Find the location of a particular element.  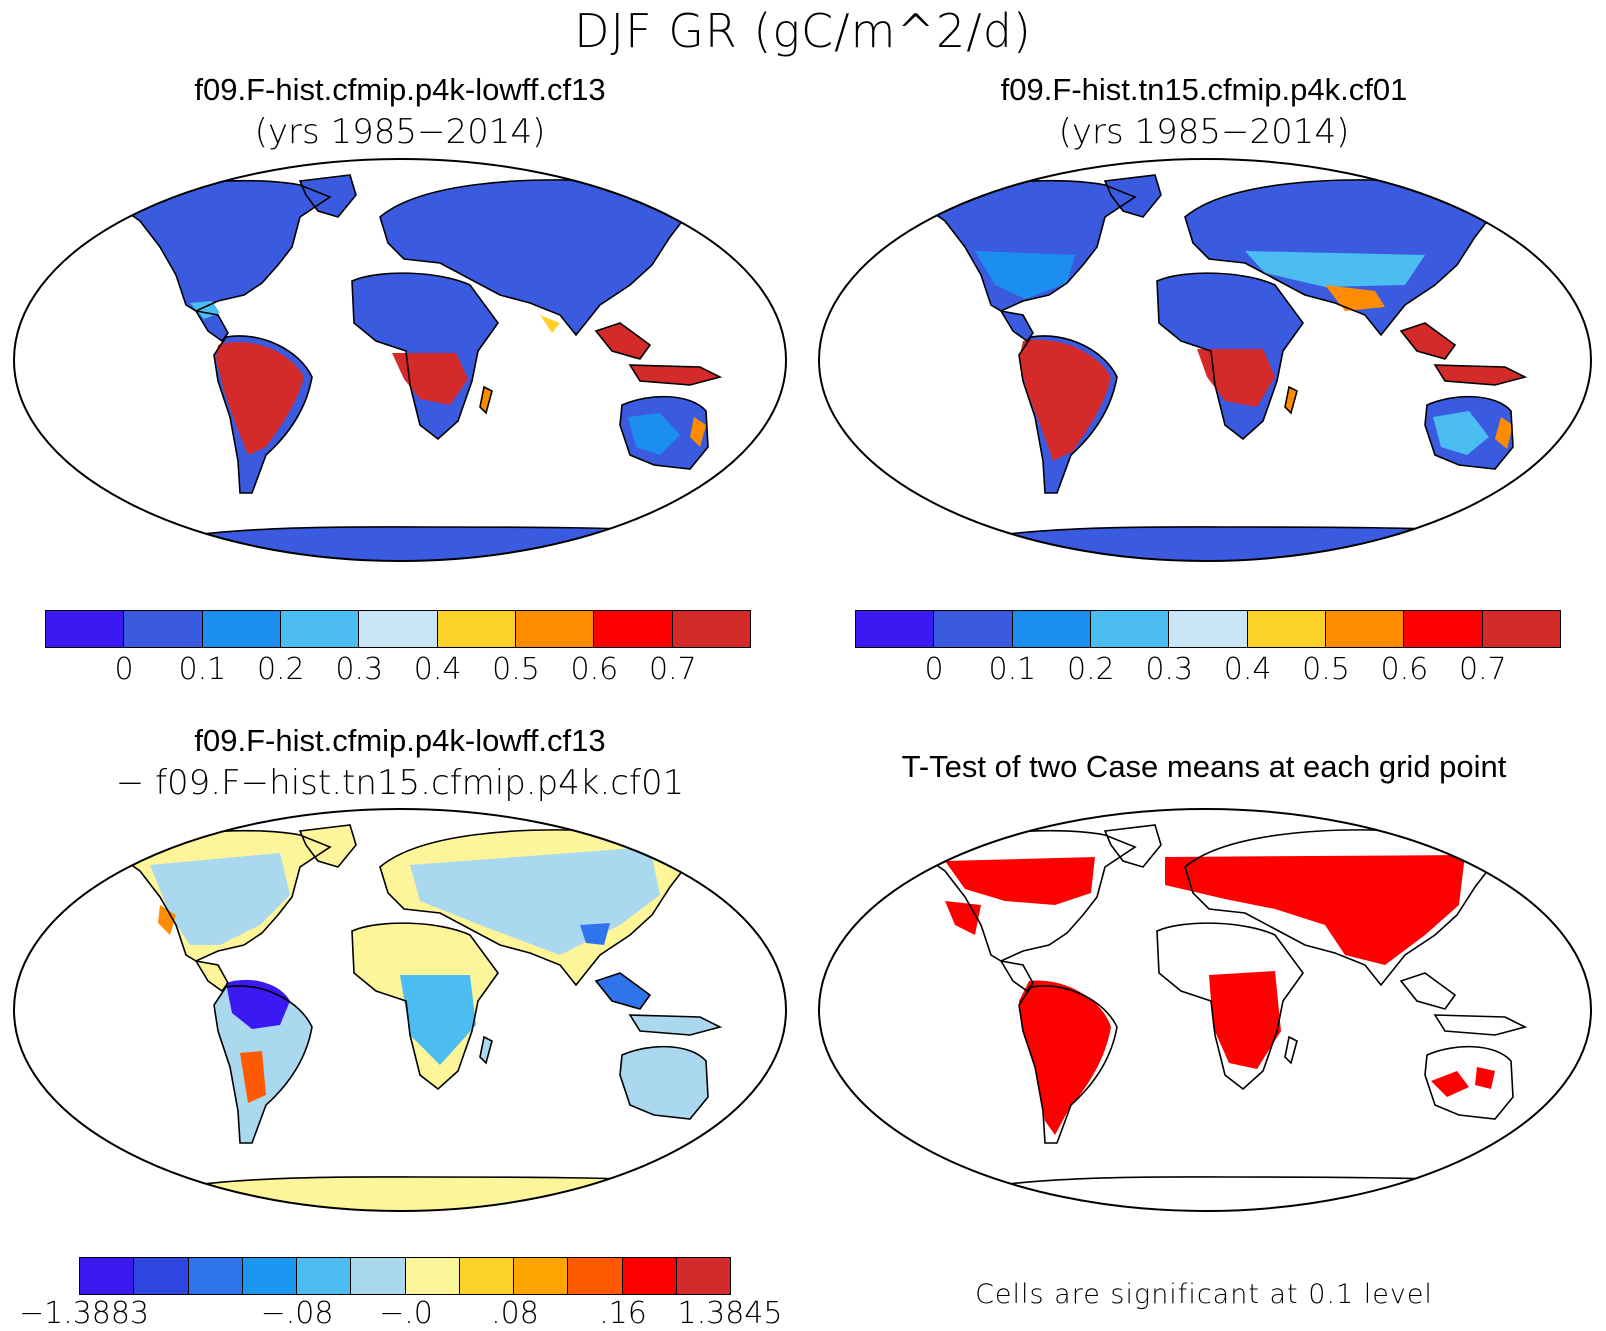

panel3-subtitle: − f09.F−hist.tn15.cfmip.p4k.cf01 is located at coordinates (400, 783).